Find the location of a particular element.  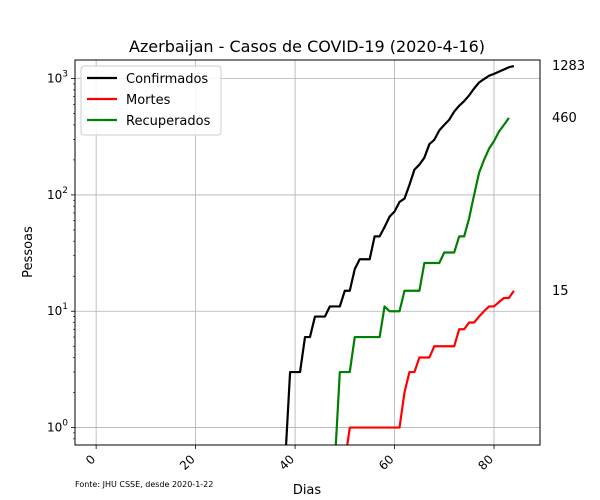

legend-label-mortes: Mortes is located at coordinates (148, 100).